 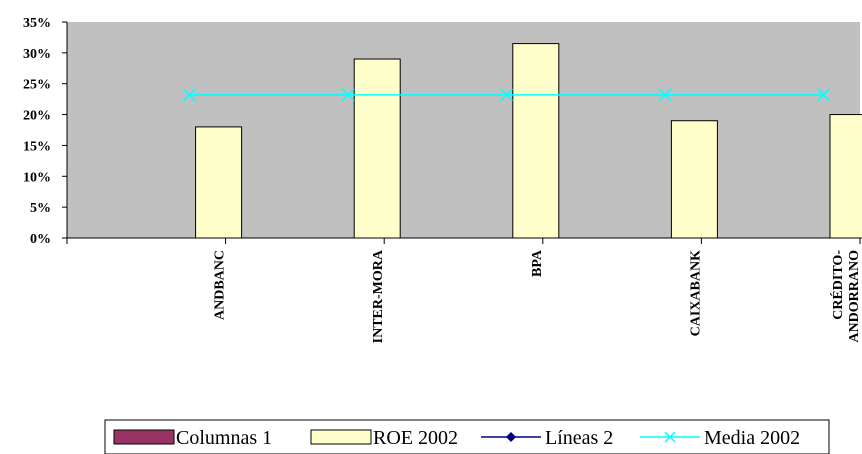 What do you see at coordinates (752, 438) in the screenshot?
I see `legend-label-media-2002: Media 2002` at bounding box center [752, 438].